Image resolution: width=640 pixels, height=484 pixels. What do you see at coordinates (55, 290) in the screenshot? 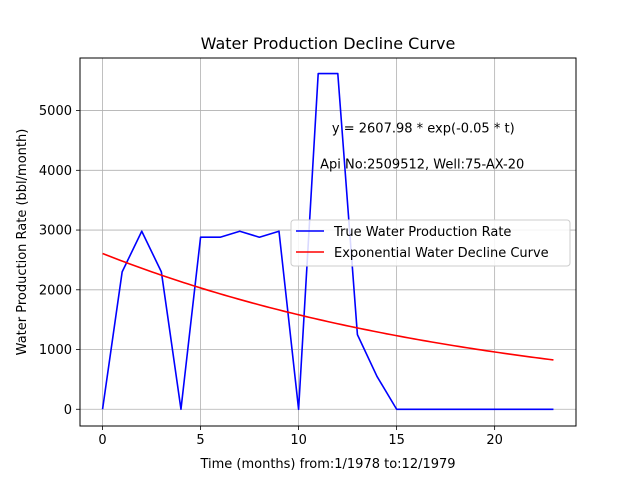
I see `y-tick-label: 2000` at bounding box center [55, 290].